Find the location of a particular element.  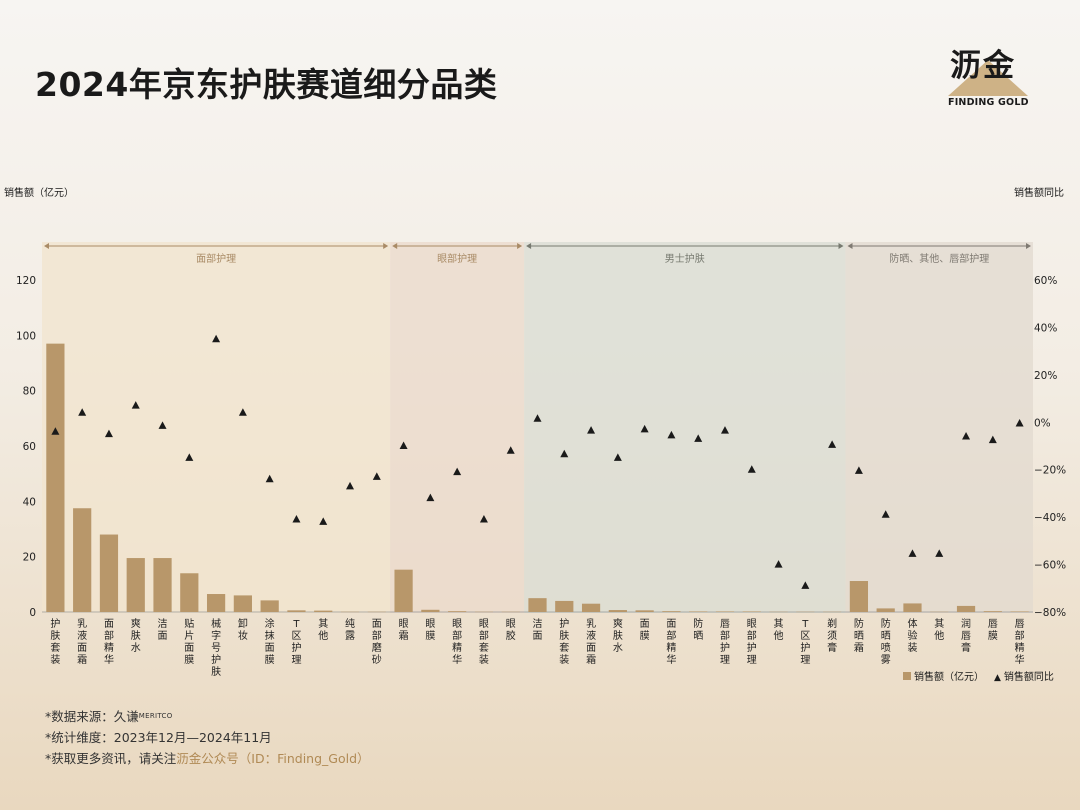

group-label-3: 防晒、其他、唇部护理 is located at coordinates (939, 258).